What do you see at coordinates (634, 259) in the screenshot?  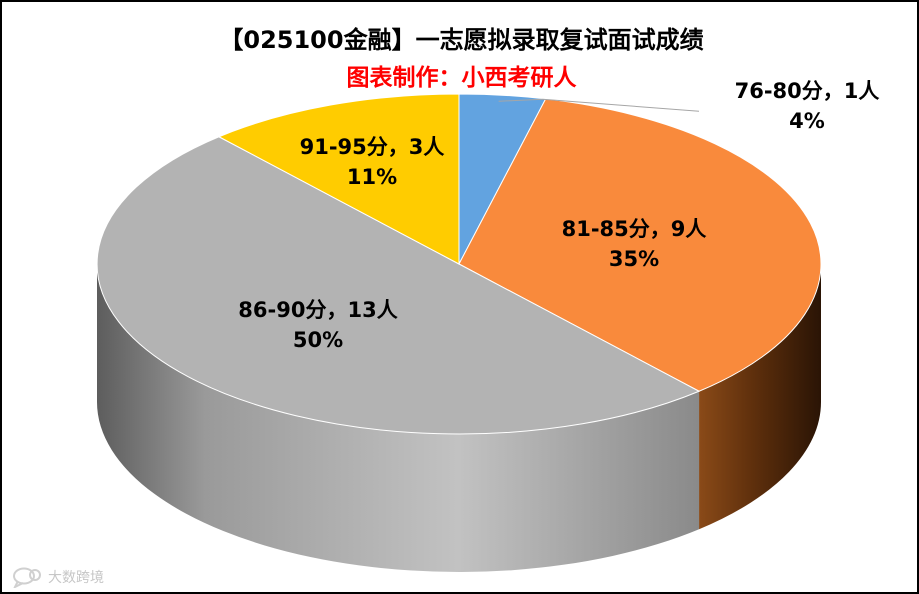 I see `data-label-percent: 35%` at bounding box center [634, 259].